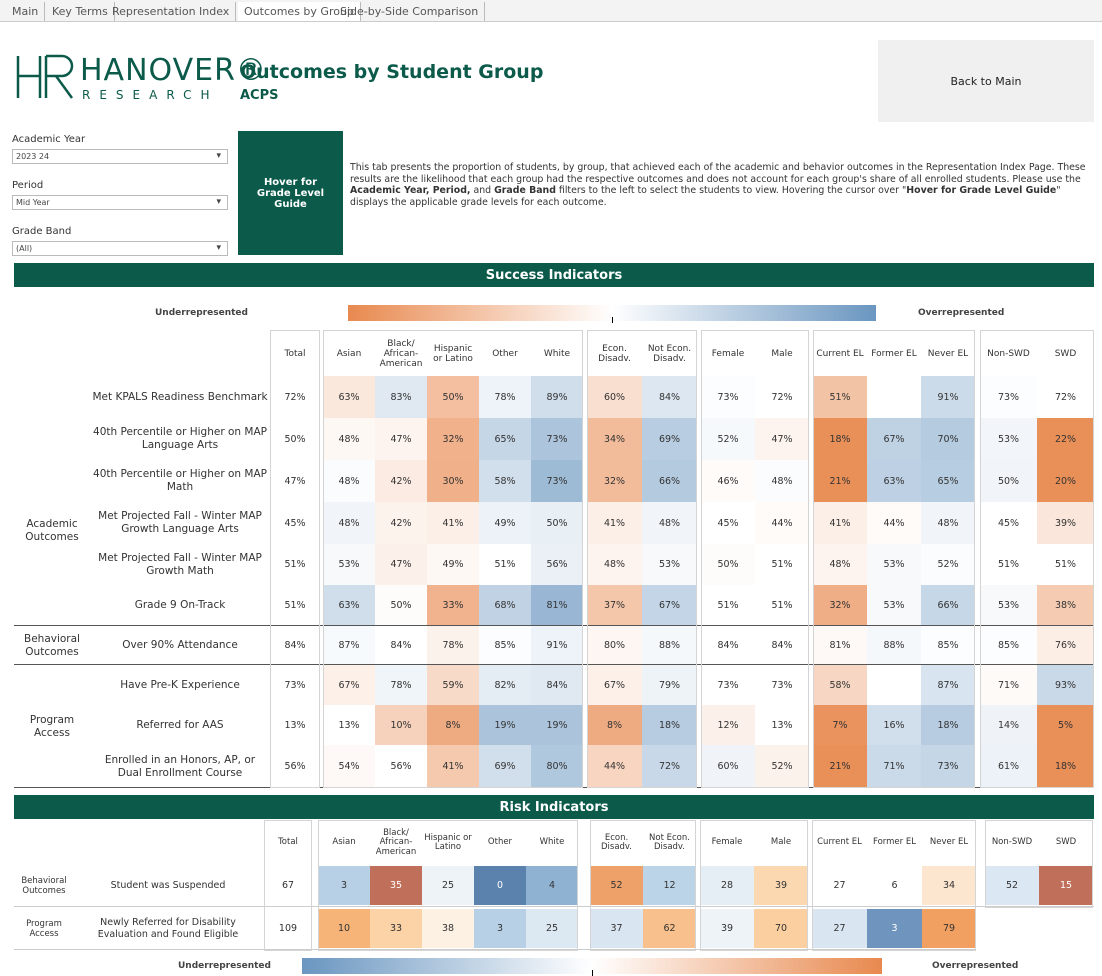  What do you see at coordinates (948, 397) in the screenshot?
I see `cell: 91%` at bounding box center [948, 397].